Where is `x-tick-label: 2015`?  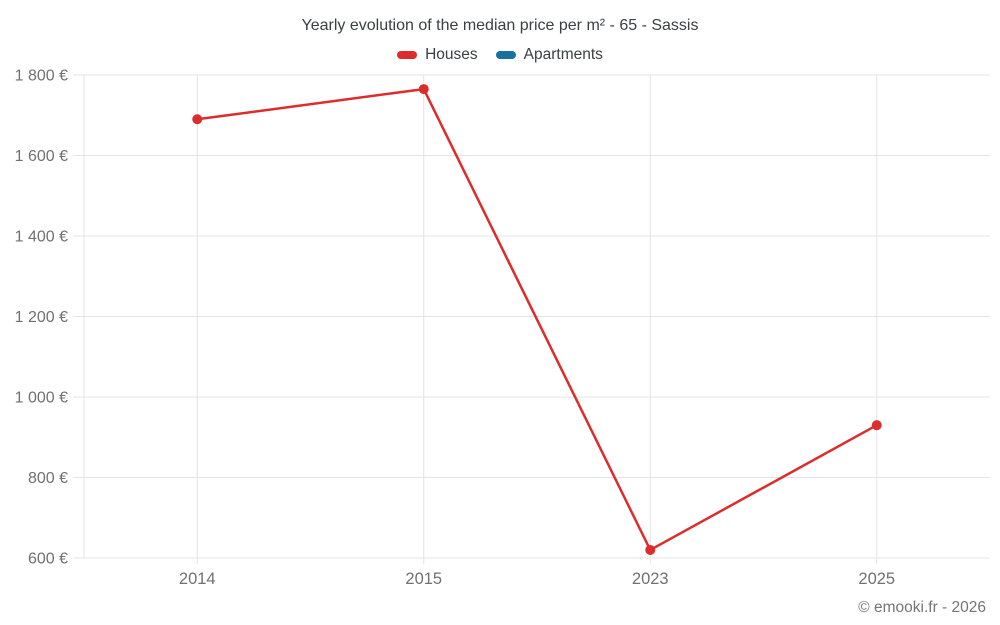
x-tick-label: 2015 is located at coordinates (423, 579).